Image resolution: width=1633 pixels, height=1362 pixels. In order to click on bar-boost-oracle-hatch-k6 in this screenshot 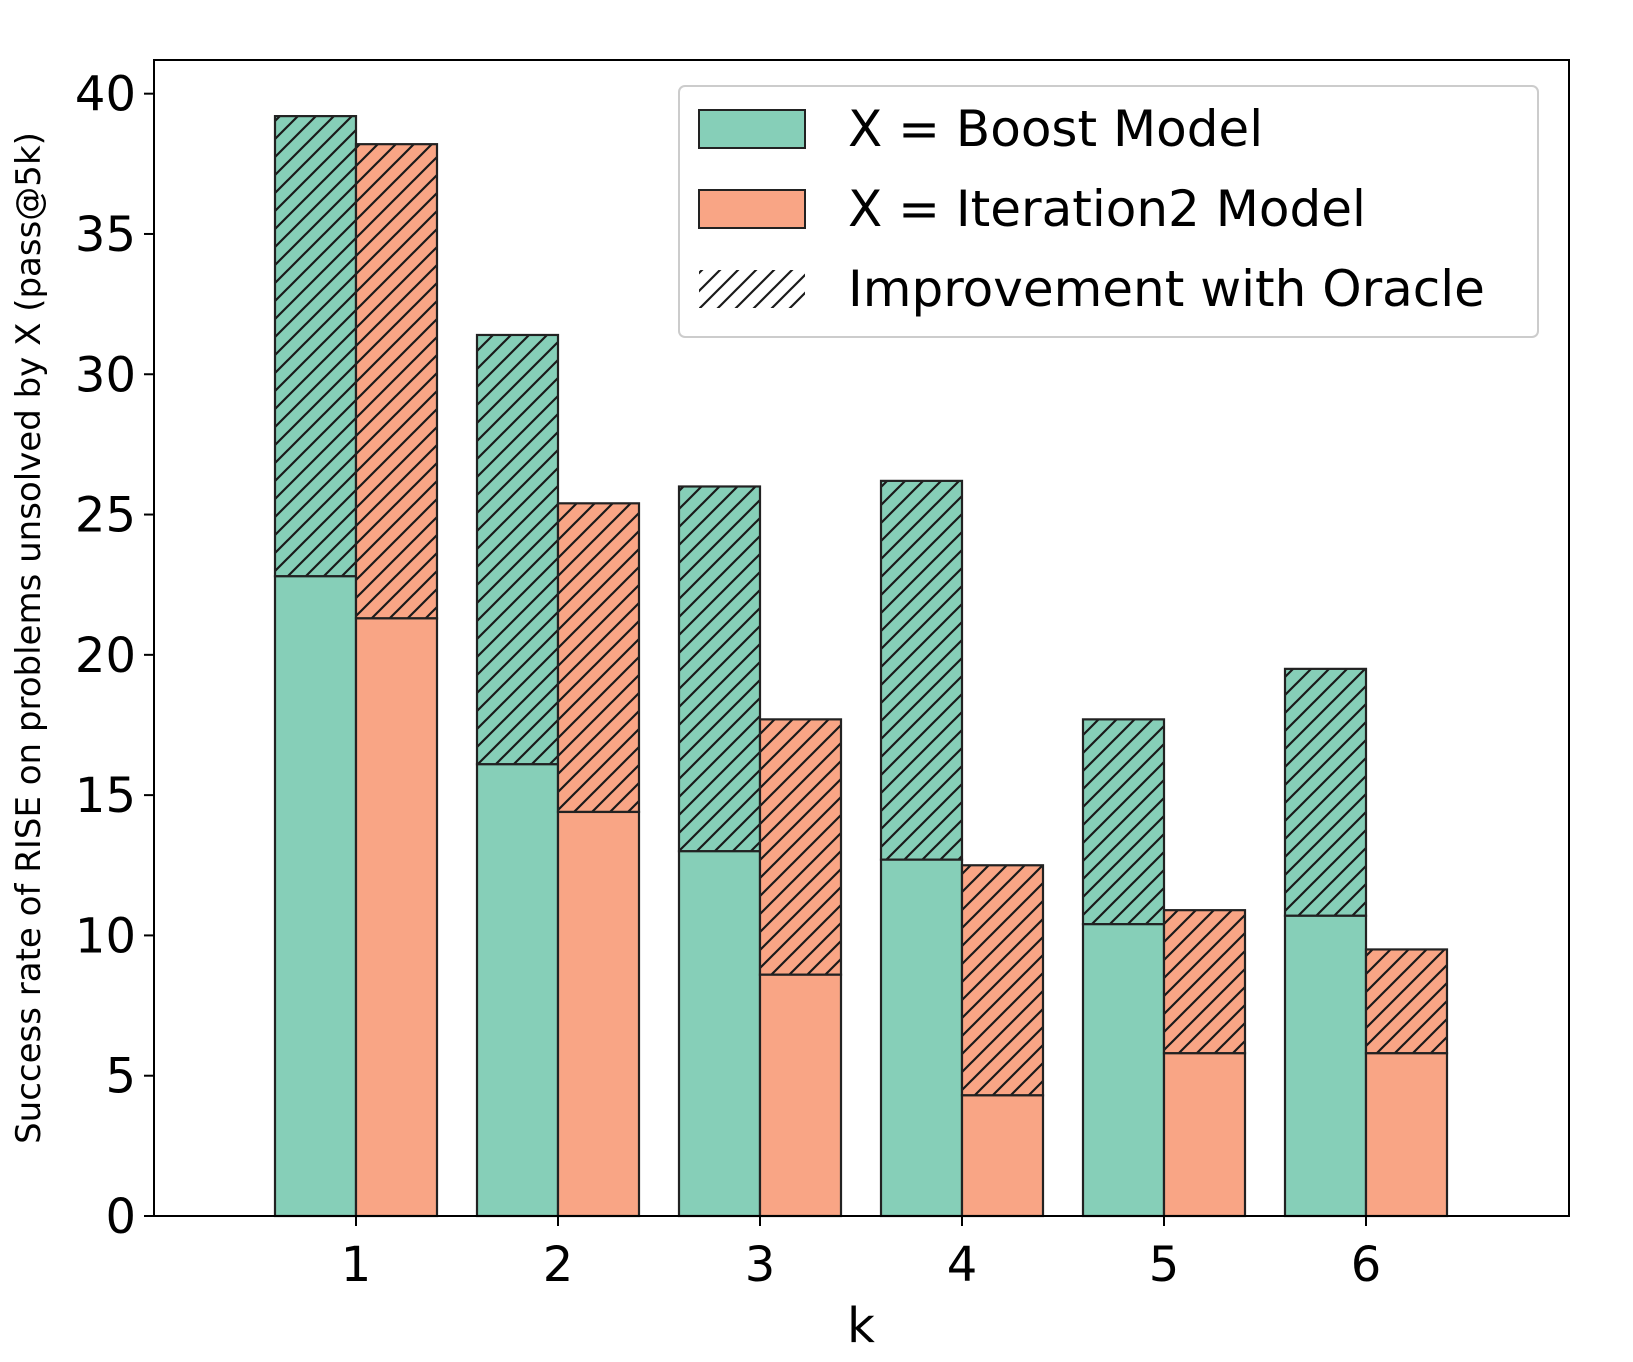, I will do `click(1325, 792)`.